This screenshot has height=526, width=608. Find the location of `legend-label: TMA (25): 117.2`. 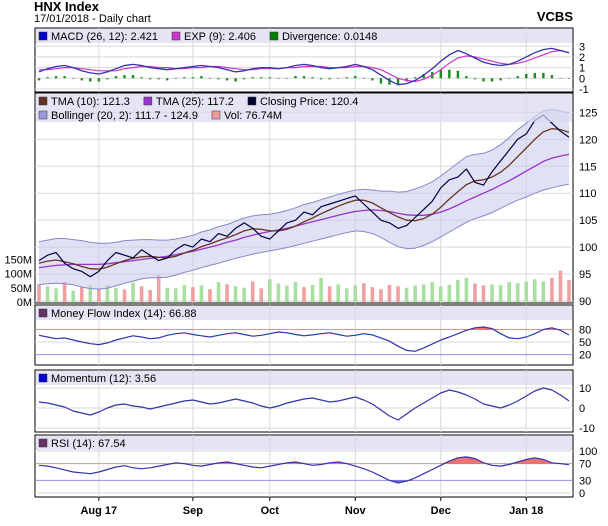

legend-label: TMA (25): 117.2 is located at coordinates (195, 102).